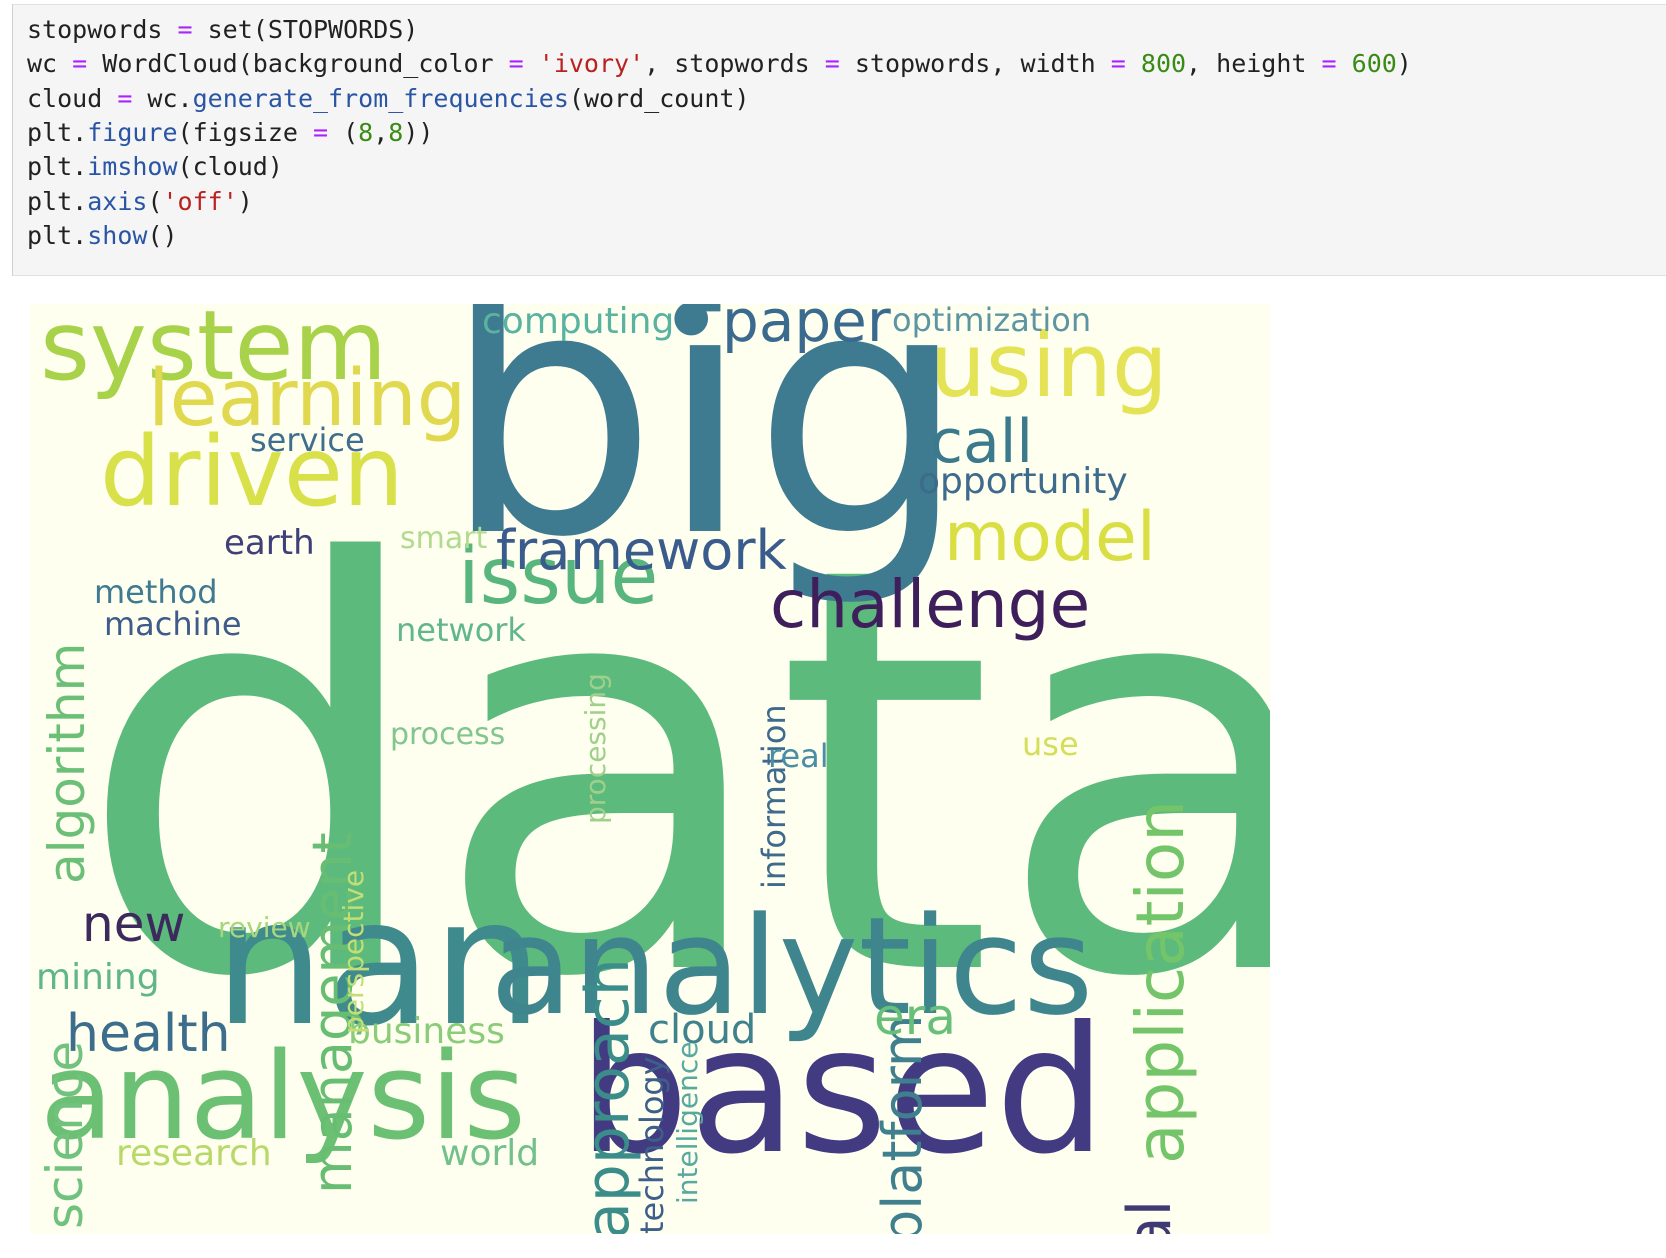 The height and width of the screenshot is (1258, 1666). What do you see at coordinates (842, 1091) in the screenshot?
I see `wordcloud-word: based` at bounding box center [842, 1091].